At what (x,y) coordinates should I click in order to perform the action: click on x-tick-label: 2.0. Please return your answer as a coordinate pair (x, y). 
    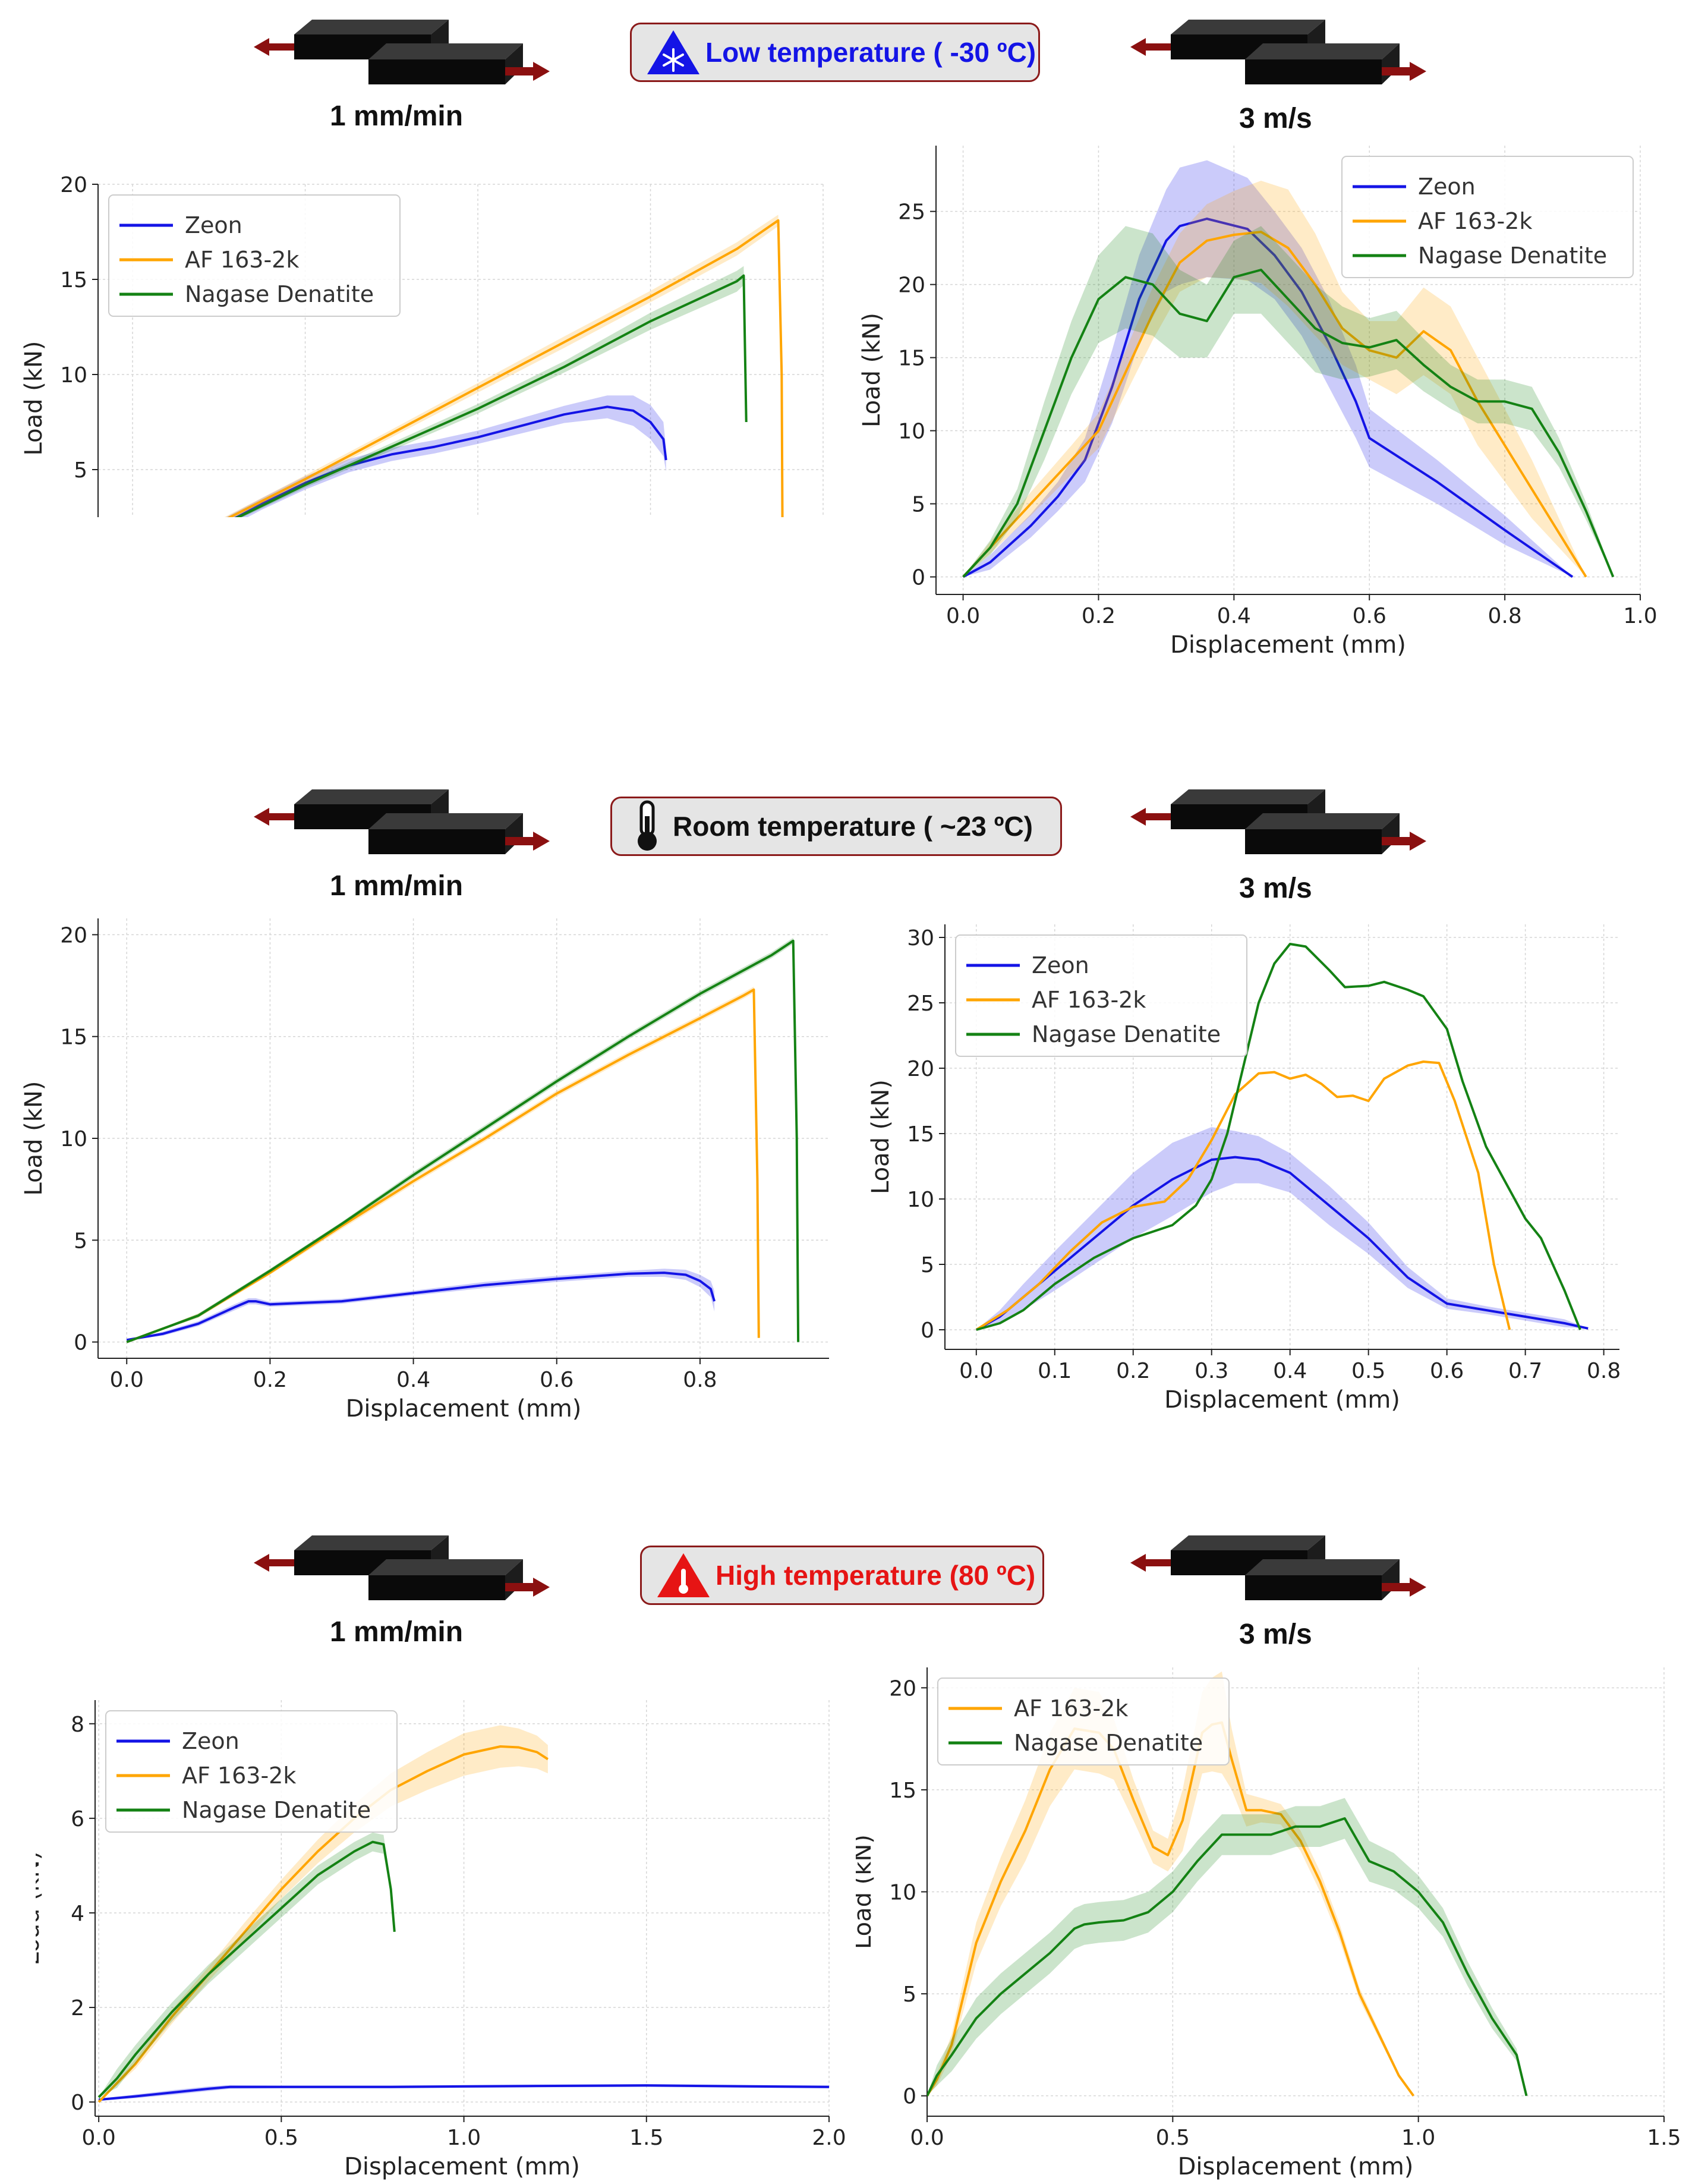
    Looking at the image, I should click on (829, 2138).